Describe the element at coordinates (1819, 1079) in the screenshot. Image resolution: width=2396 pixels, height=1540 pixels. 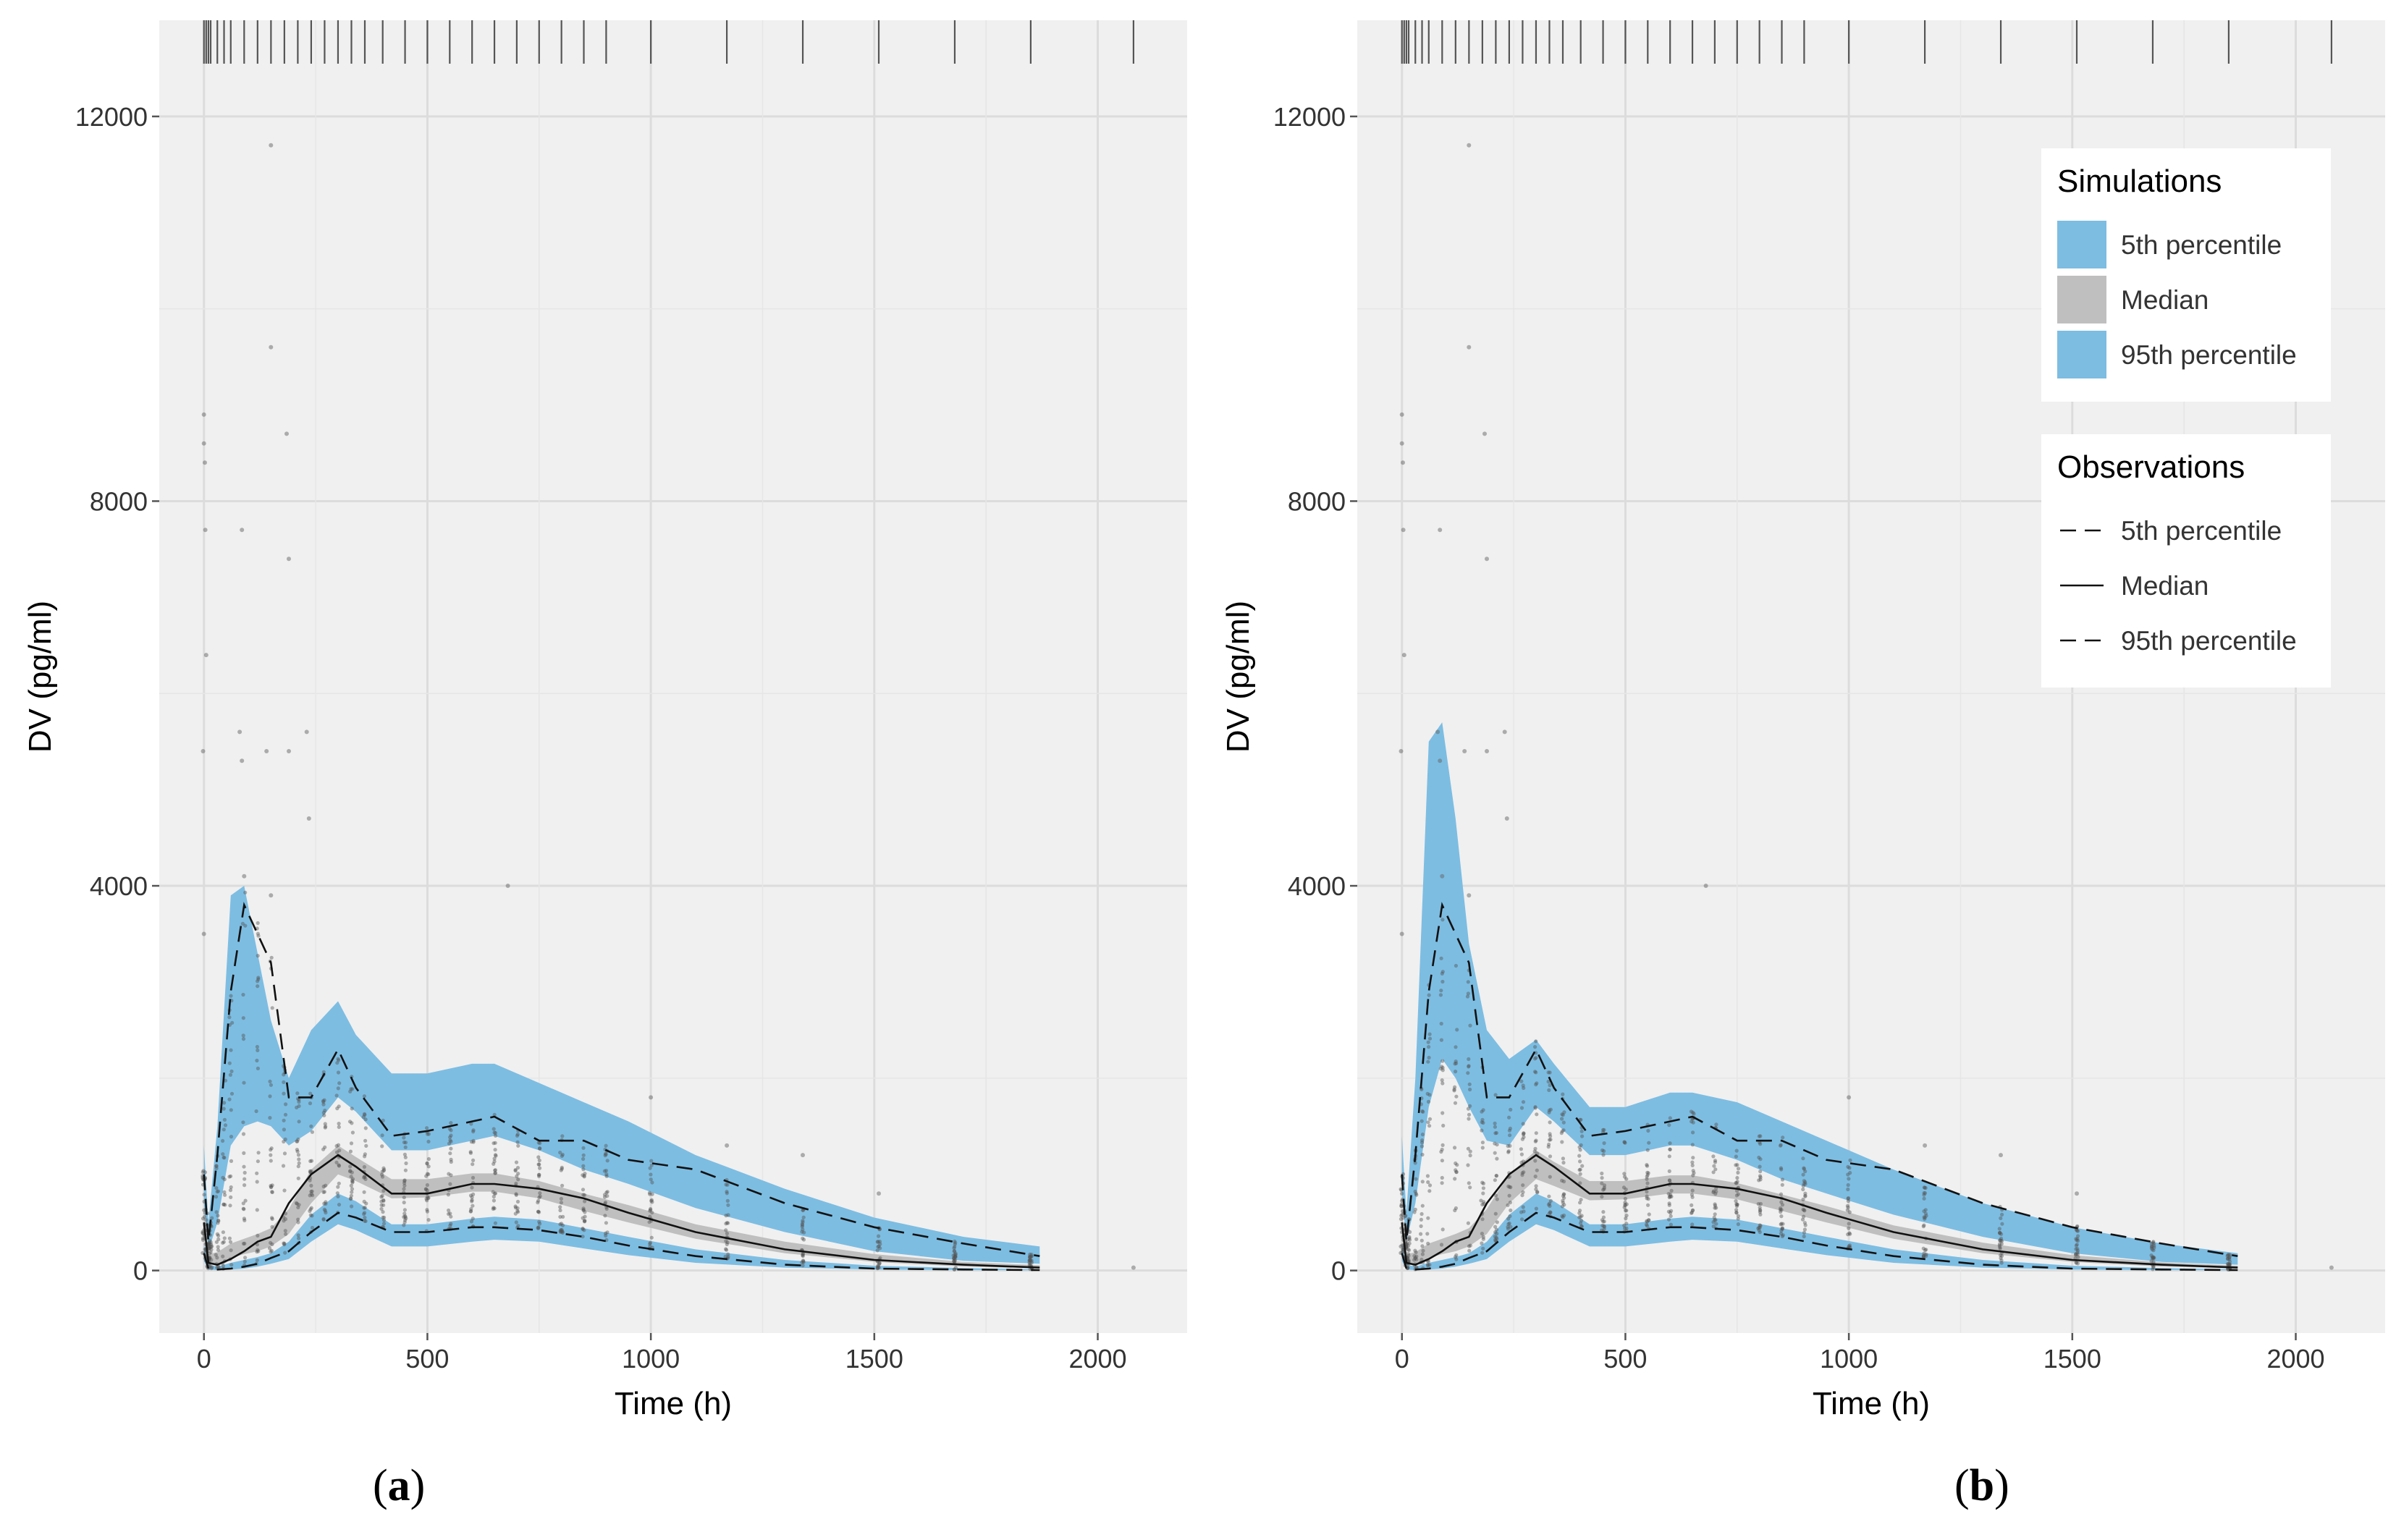
I see `line-observations-95th-percentile` at that location.